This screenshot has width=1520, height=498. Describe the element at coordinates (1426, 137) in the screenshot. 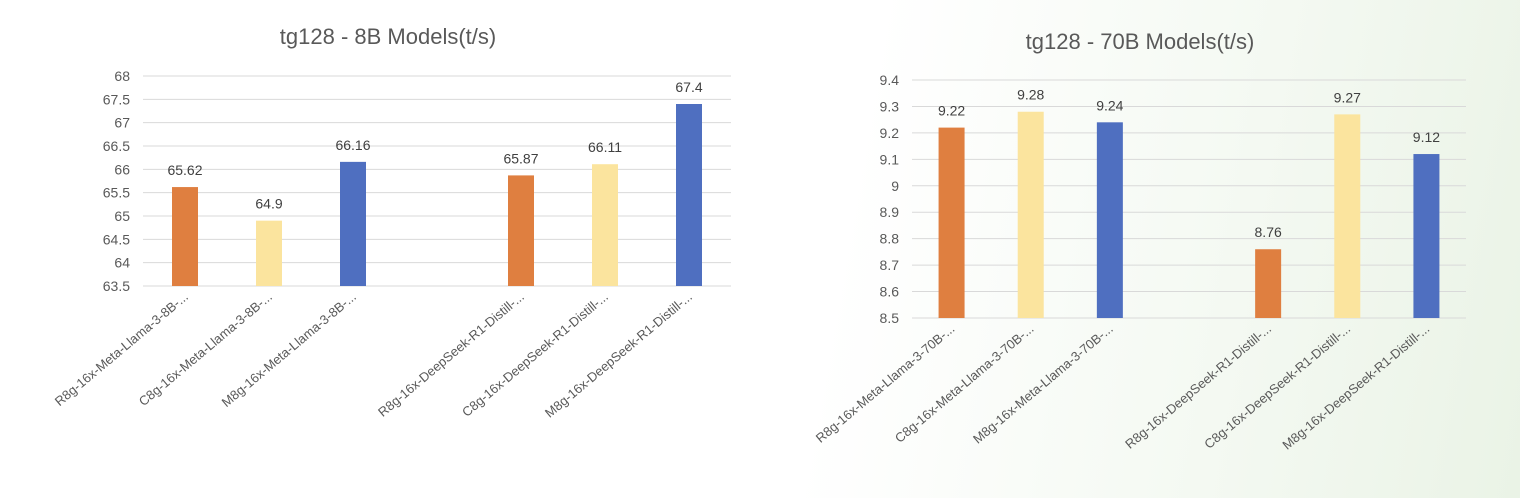

I see `data-label: 9.12` at that location.